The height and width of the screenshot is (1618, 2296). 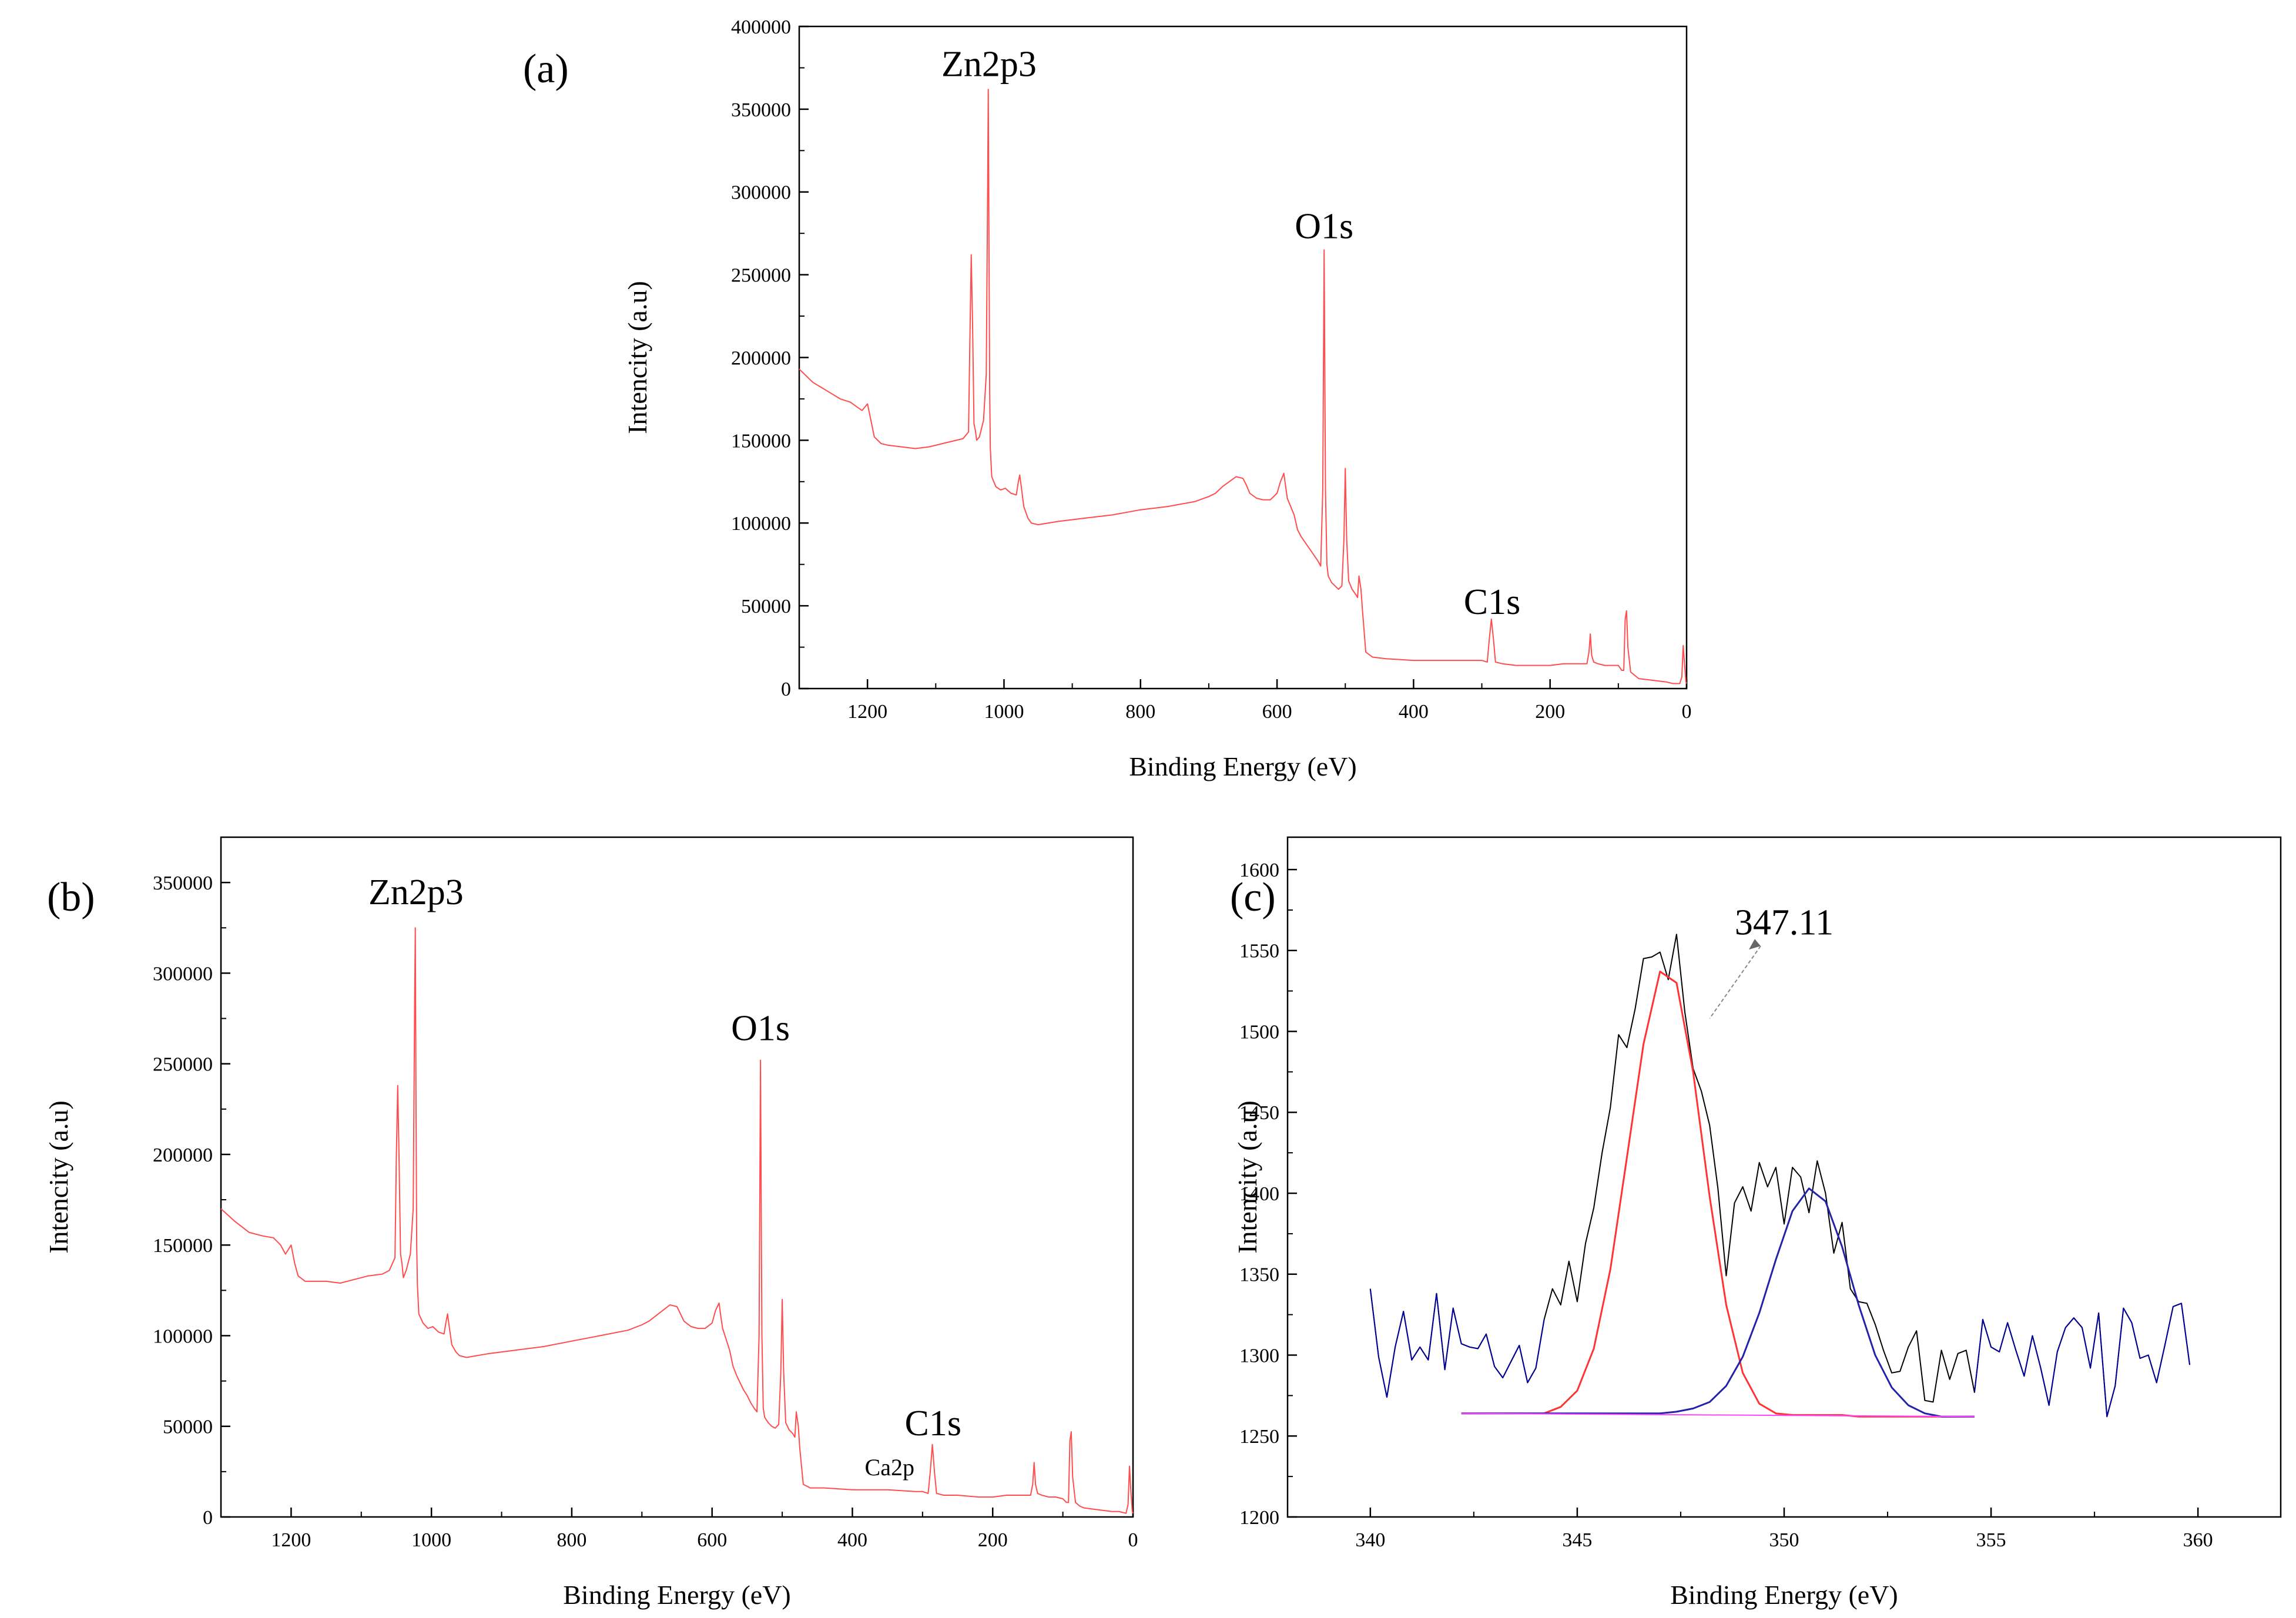 I want to click on series-line-background-noise-right, so click(x=2082, y=1360).